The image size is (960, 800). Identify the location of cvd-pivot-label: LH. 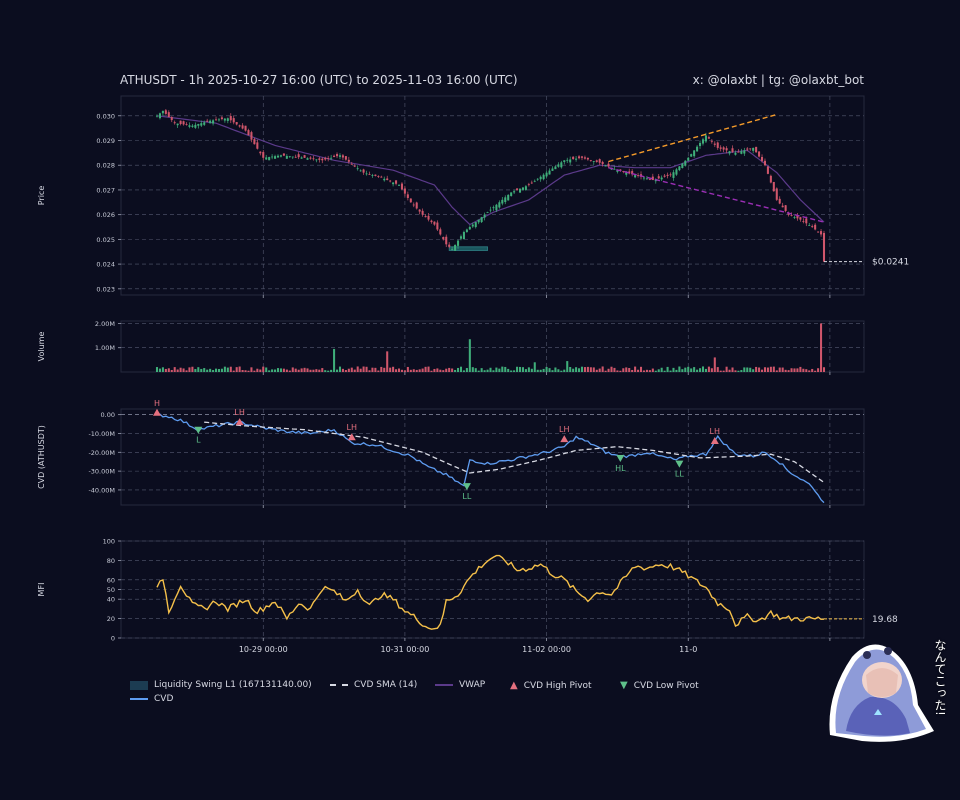
(239, 412).